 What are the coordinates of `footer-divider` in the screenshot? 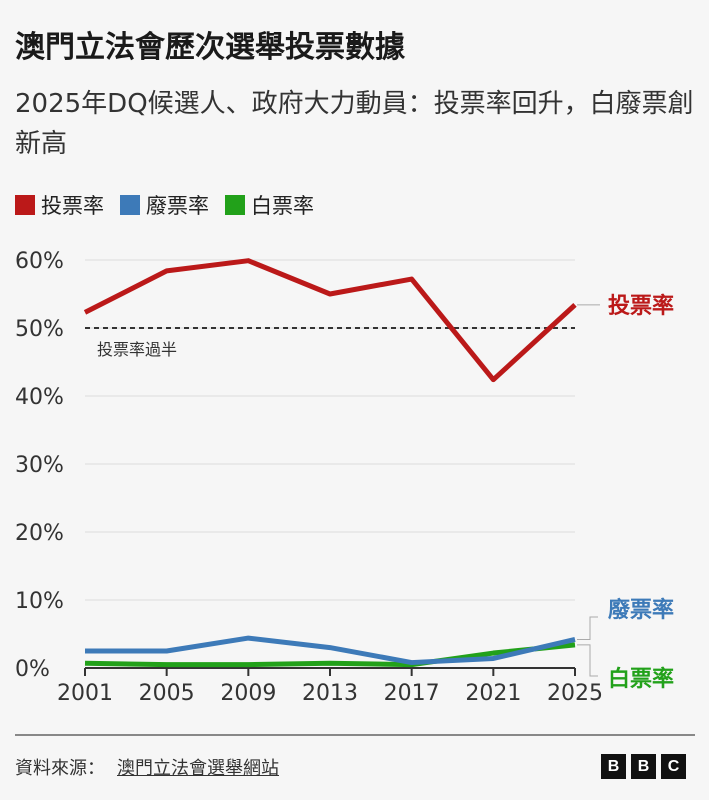 It's located at (355, 735).